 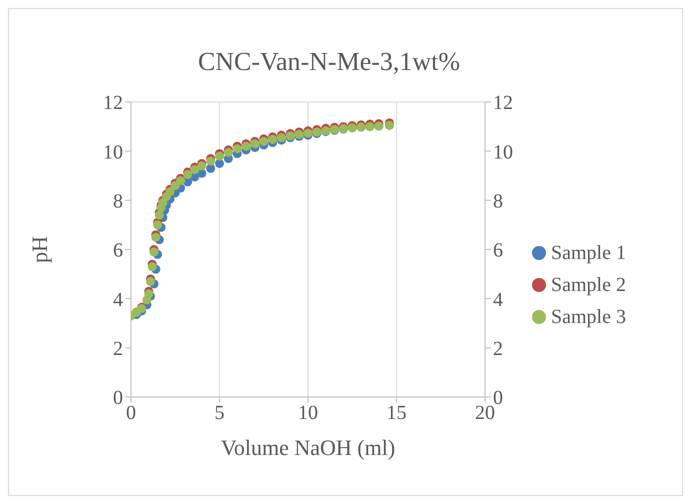 I want to click on y2-tick-label: 6, so click(x=498, y=251).